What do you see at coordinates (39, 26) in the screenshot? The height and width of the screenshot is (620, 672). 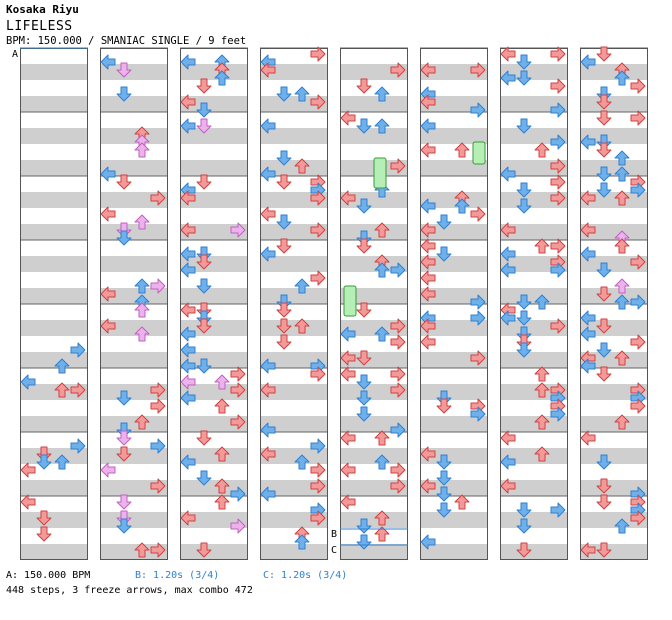 I see `song-title: LIFELESS` at bounding box center [39, 26].